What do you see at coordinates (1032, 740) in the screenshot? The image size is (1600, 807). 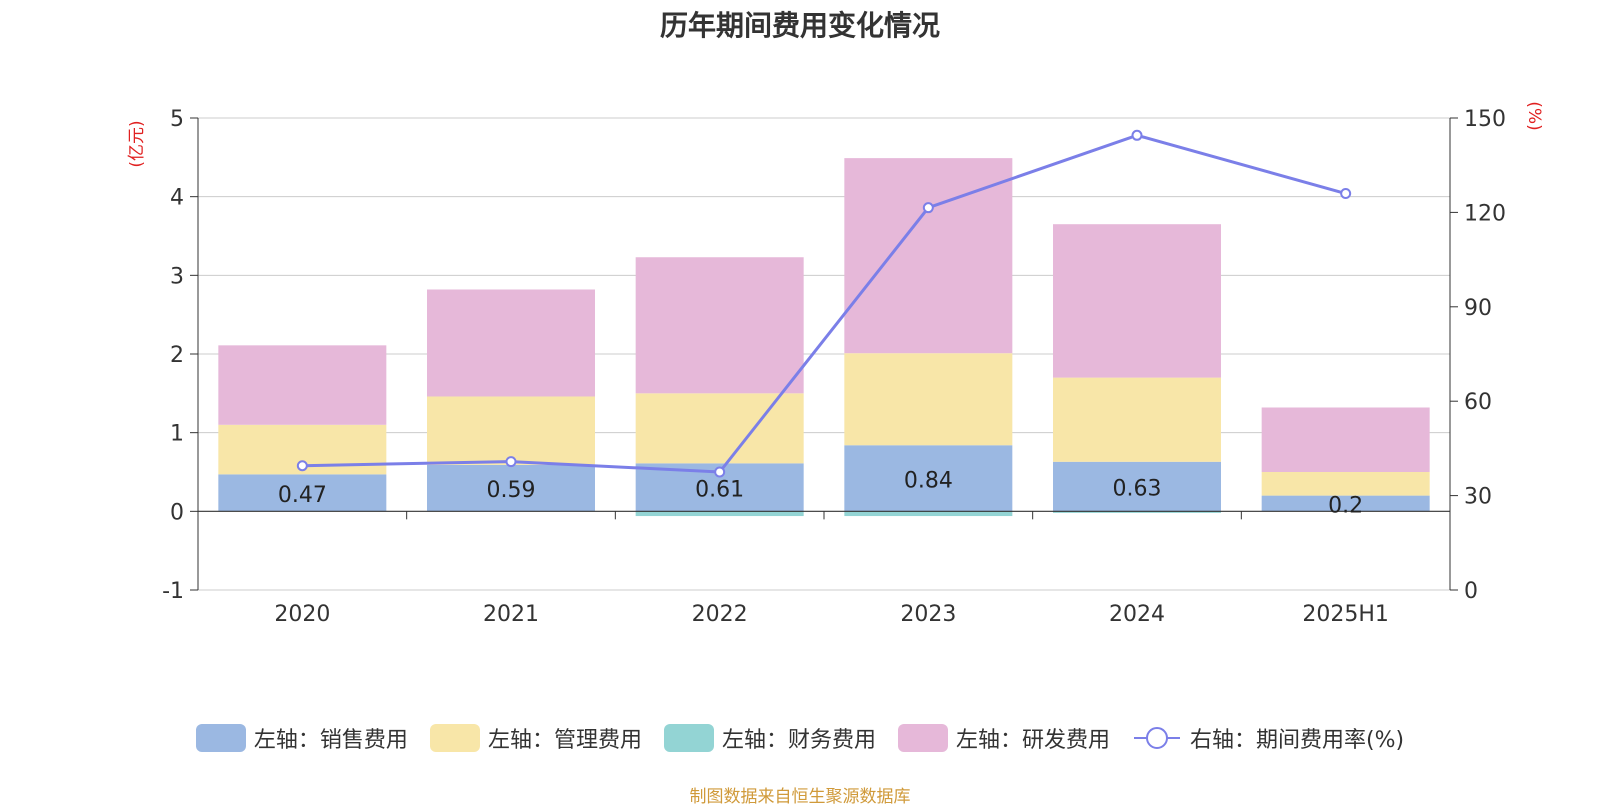 I see `legend-label: 左轴：研发费用` at bounding box center [1032, 740].